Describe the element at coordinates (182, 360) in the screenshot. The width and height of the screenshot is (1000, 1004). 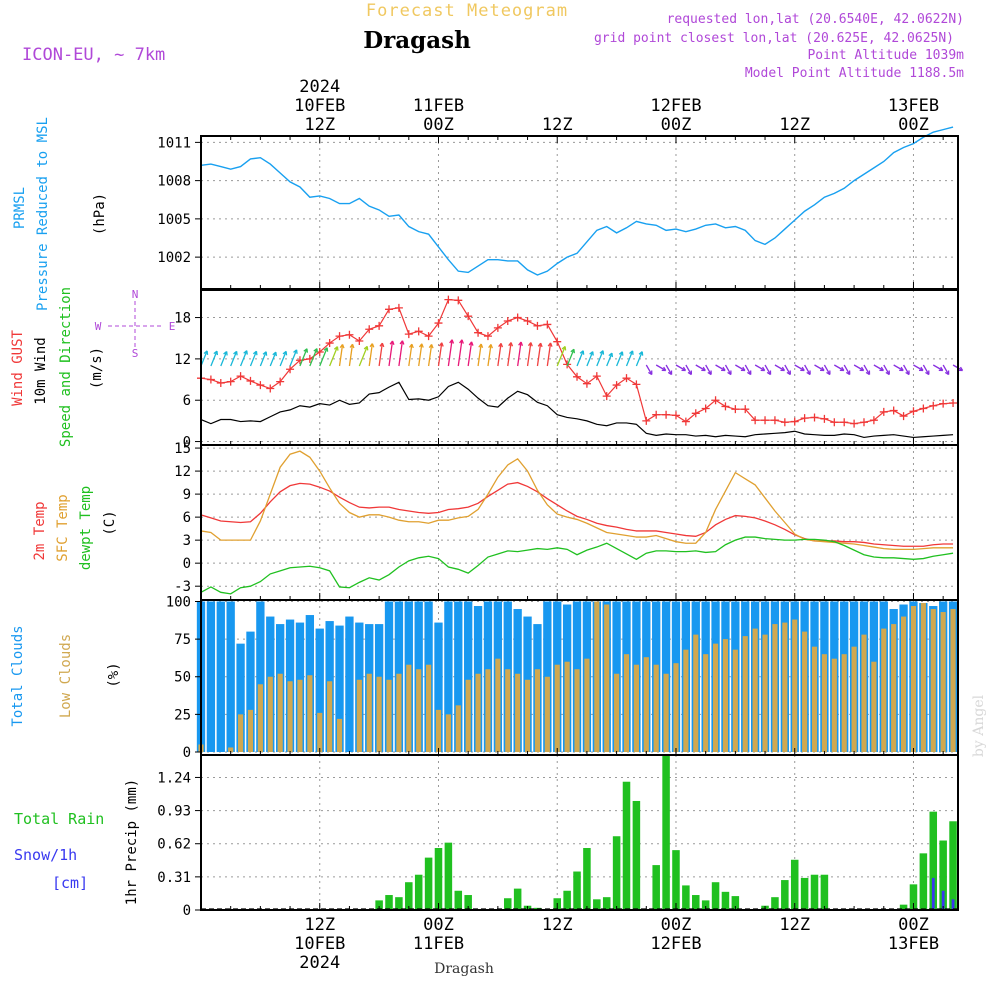
I see `y-tick-label: 12` at that location.